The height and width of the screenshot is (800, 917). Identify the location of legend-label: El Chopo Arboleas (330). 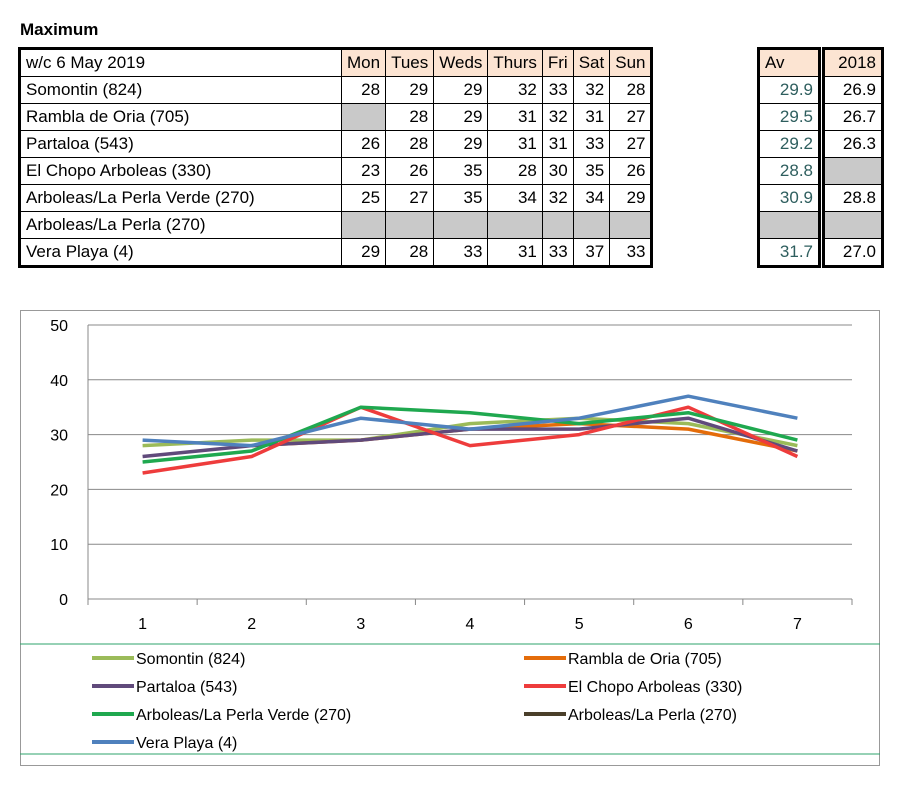
(655, 687).